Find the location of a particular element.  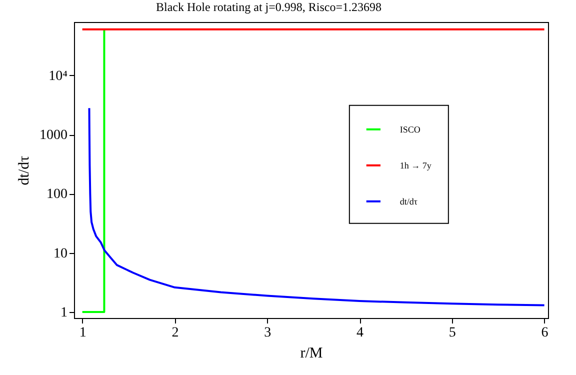

y-tick-label: 10 is located at coordinates (61, 254).